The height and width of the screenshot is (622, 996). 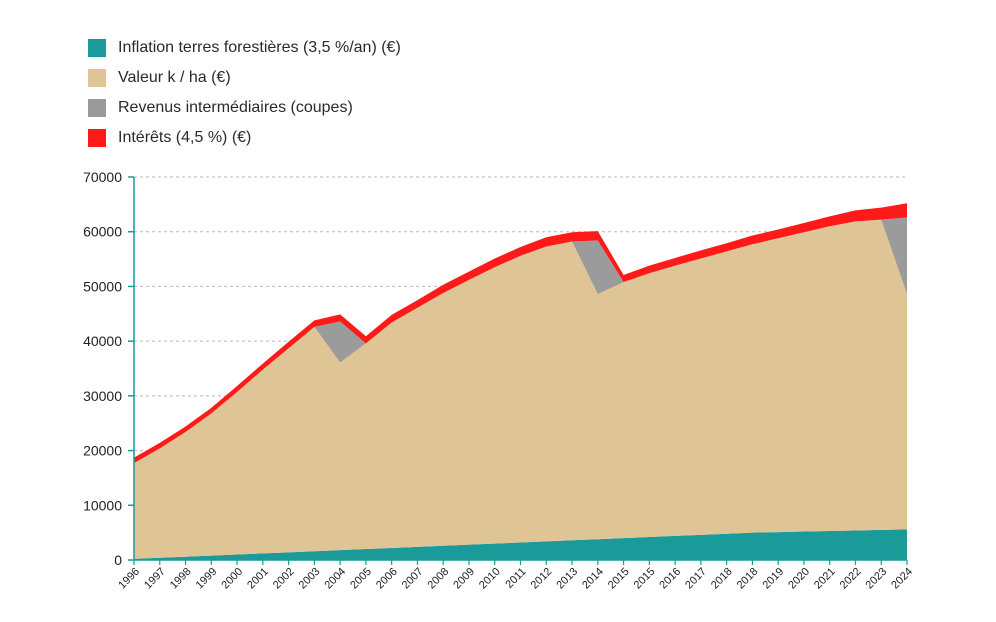 I want to click on x-tick-label-24: 2018, so click(x=748, y=579).